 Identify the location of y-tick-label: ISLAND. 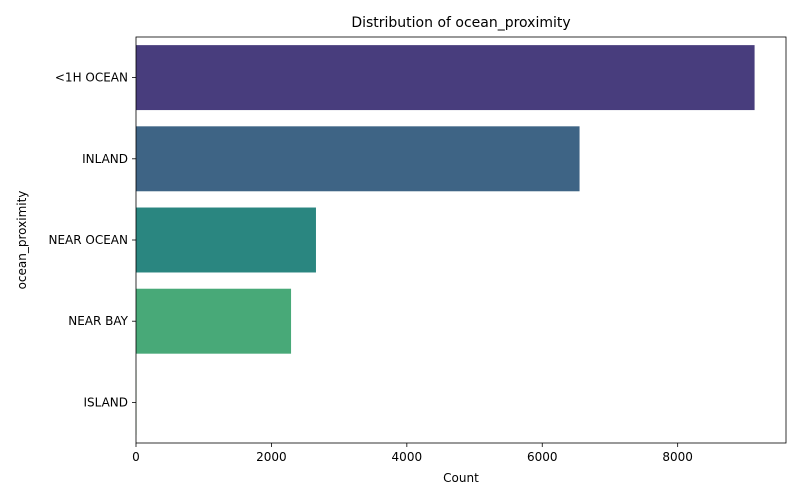
(105, 402).